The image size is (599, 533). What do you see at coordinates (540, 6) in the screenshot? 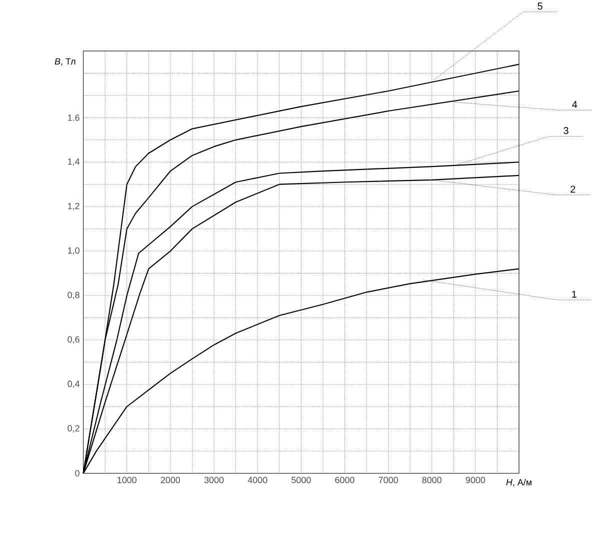
I see `annotation: 5` at bounding box center [540, 6].